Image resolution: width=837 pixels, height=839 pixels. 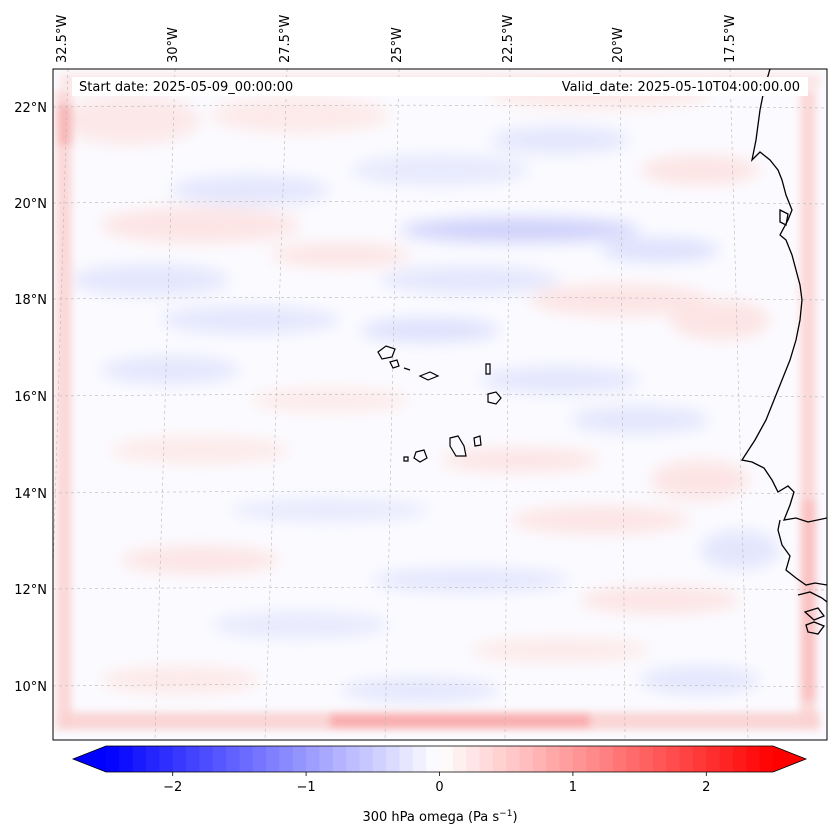 I want to click on valid-date-text: Valid_date: 2025-05-10T04:00:00.00, so click(x=681, y=87).